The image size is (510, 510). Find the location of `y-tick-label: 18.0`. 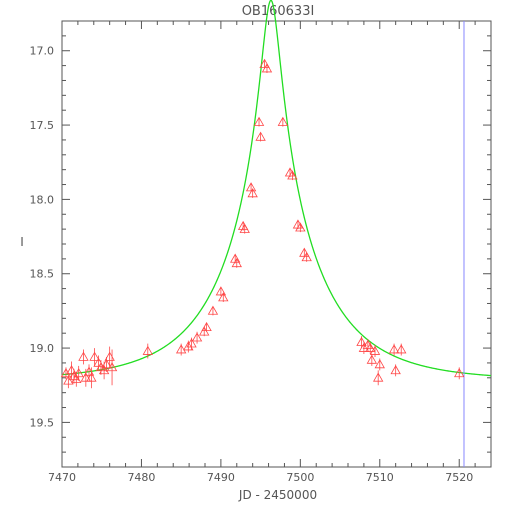

y-tick-label: 18.0 is located at coordinates (42, 199).